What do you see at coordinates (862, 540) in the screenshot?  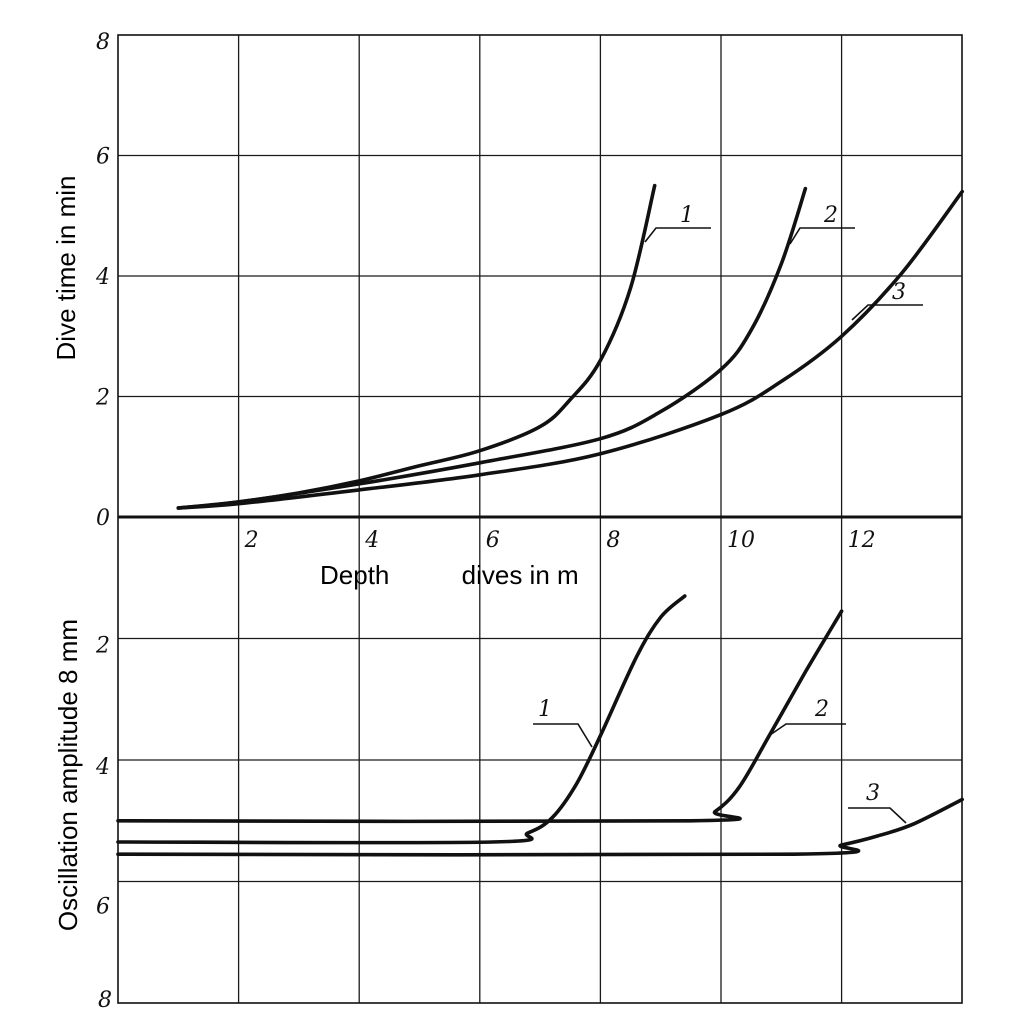 I see `x-tick-label: 12` at bounding box center [862, 540].